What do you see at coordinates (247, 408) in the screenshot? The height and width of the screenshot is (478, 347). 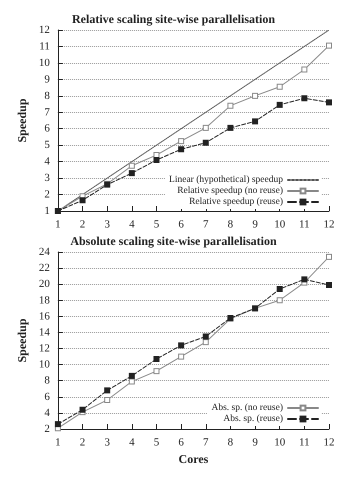 I see `legend-label: Abs. sp. (no reuse)` at bounding box center [247, 408].